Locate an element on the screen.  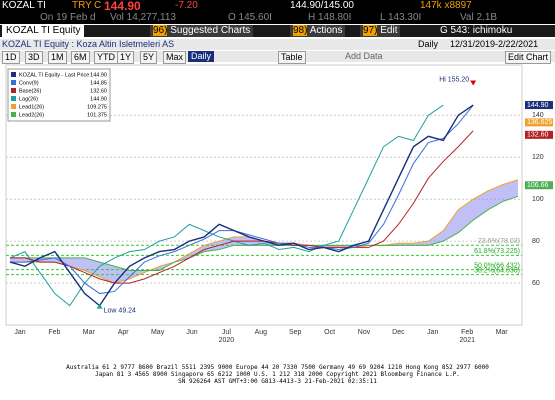
legend-value: 109.275 is located at coordinates (97, 107).